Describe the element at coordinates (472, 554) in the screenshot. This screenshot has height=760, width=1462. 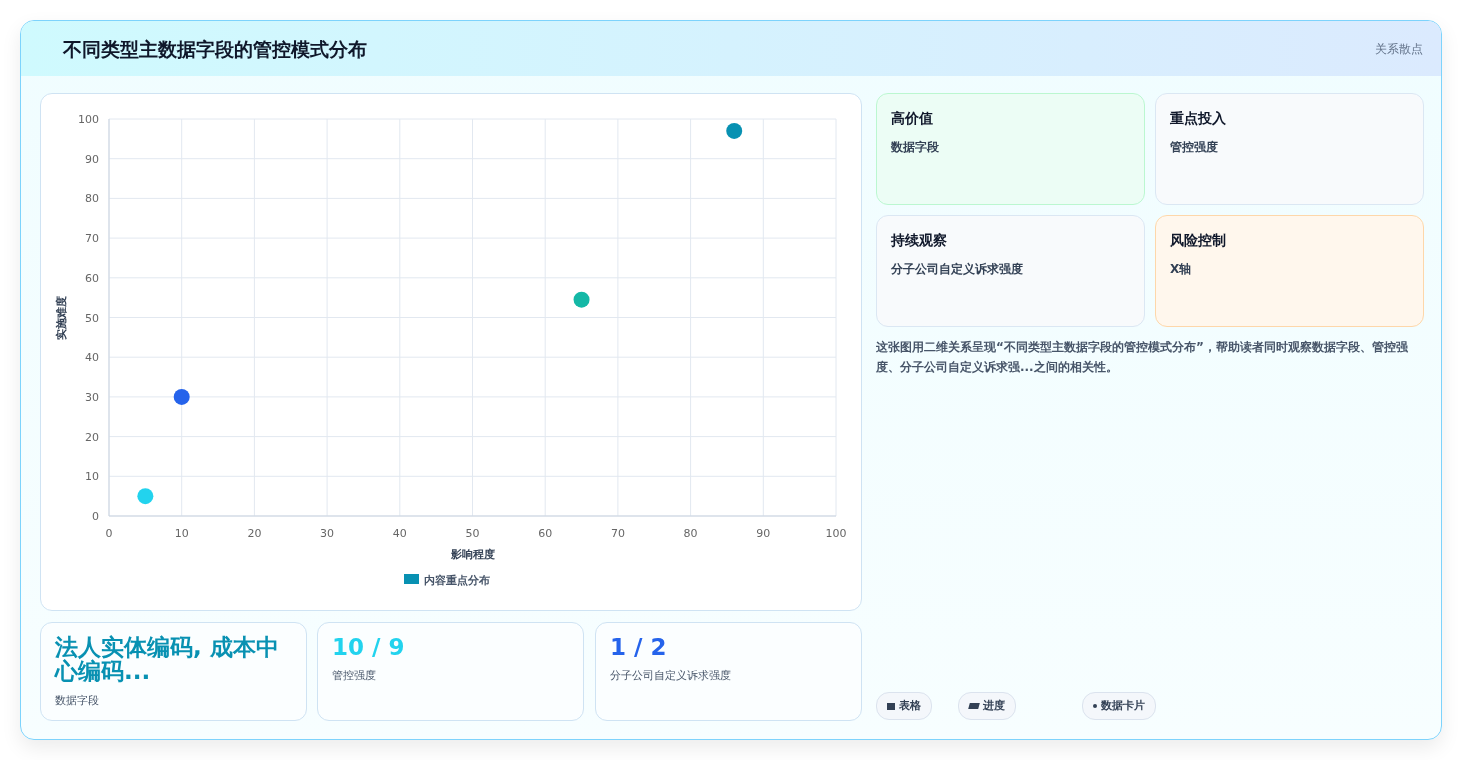
I see `x-axis-title: 影响程度` at that location.